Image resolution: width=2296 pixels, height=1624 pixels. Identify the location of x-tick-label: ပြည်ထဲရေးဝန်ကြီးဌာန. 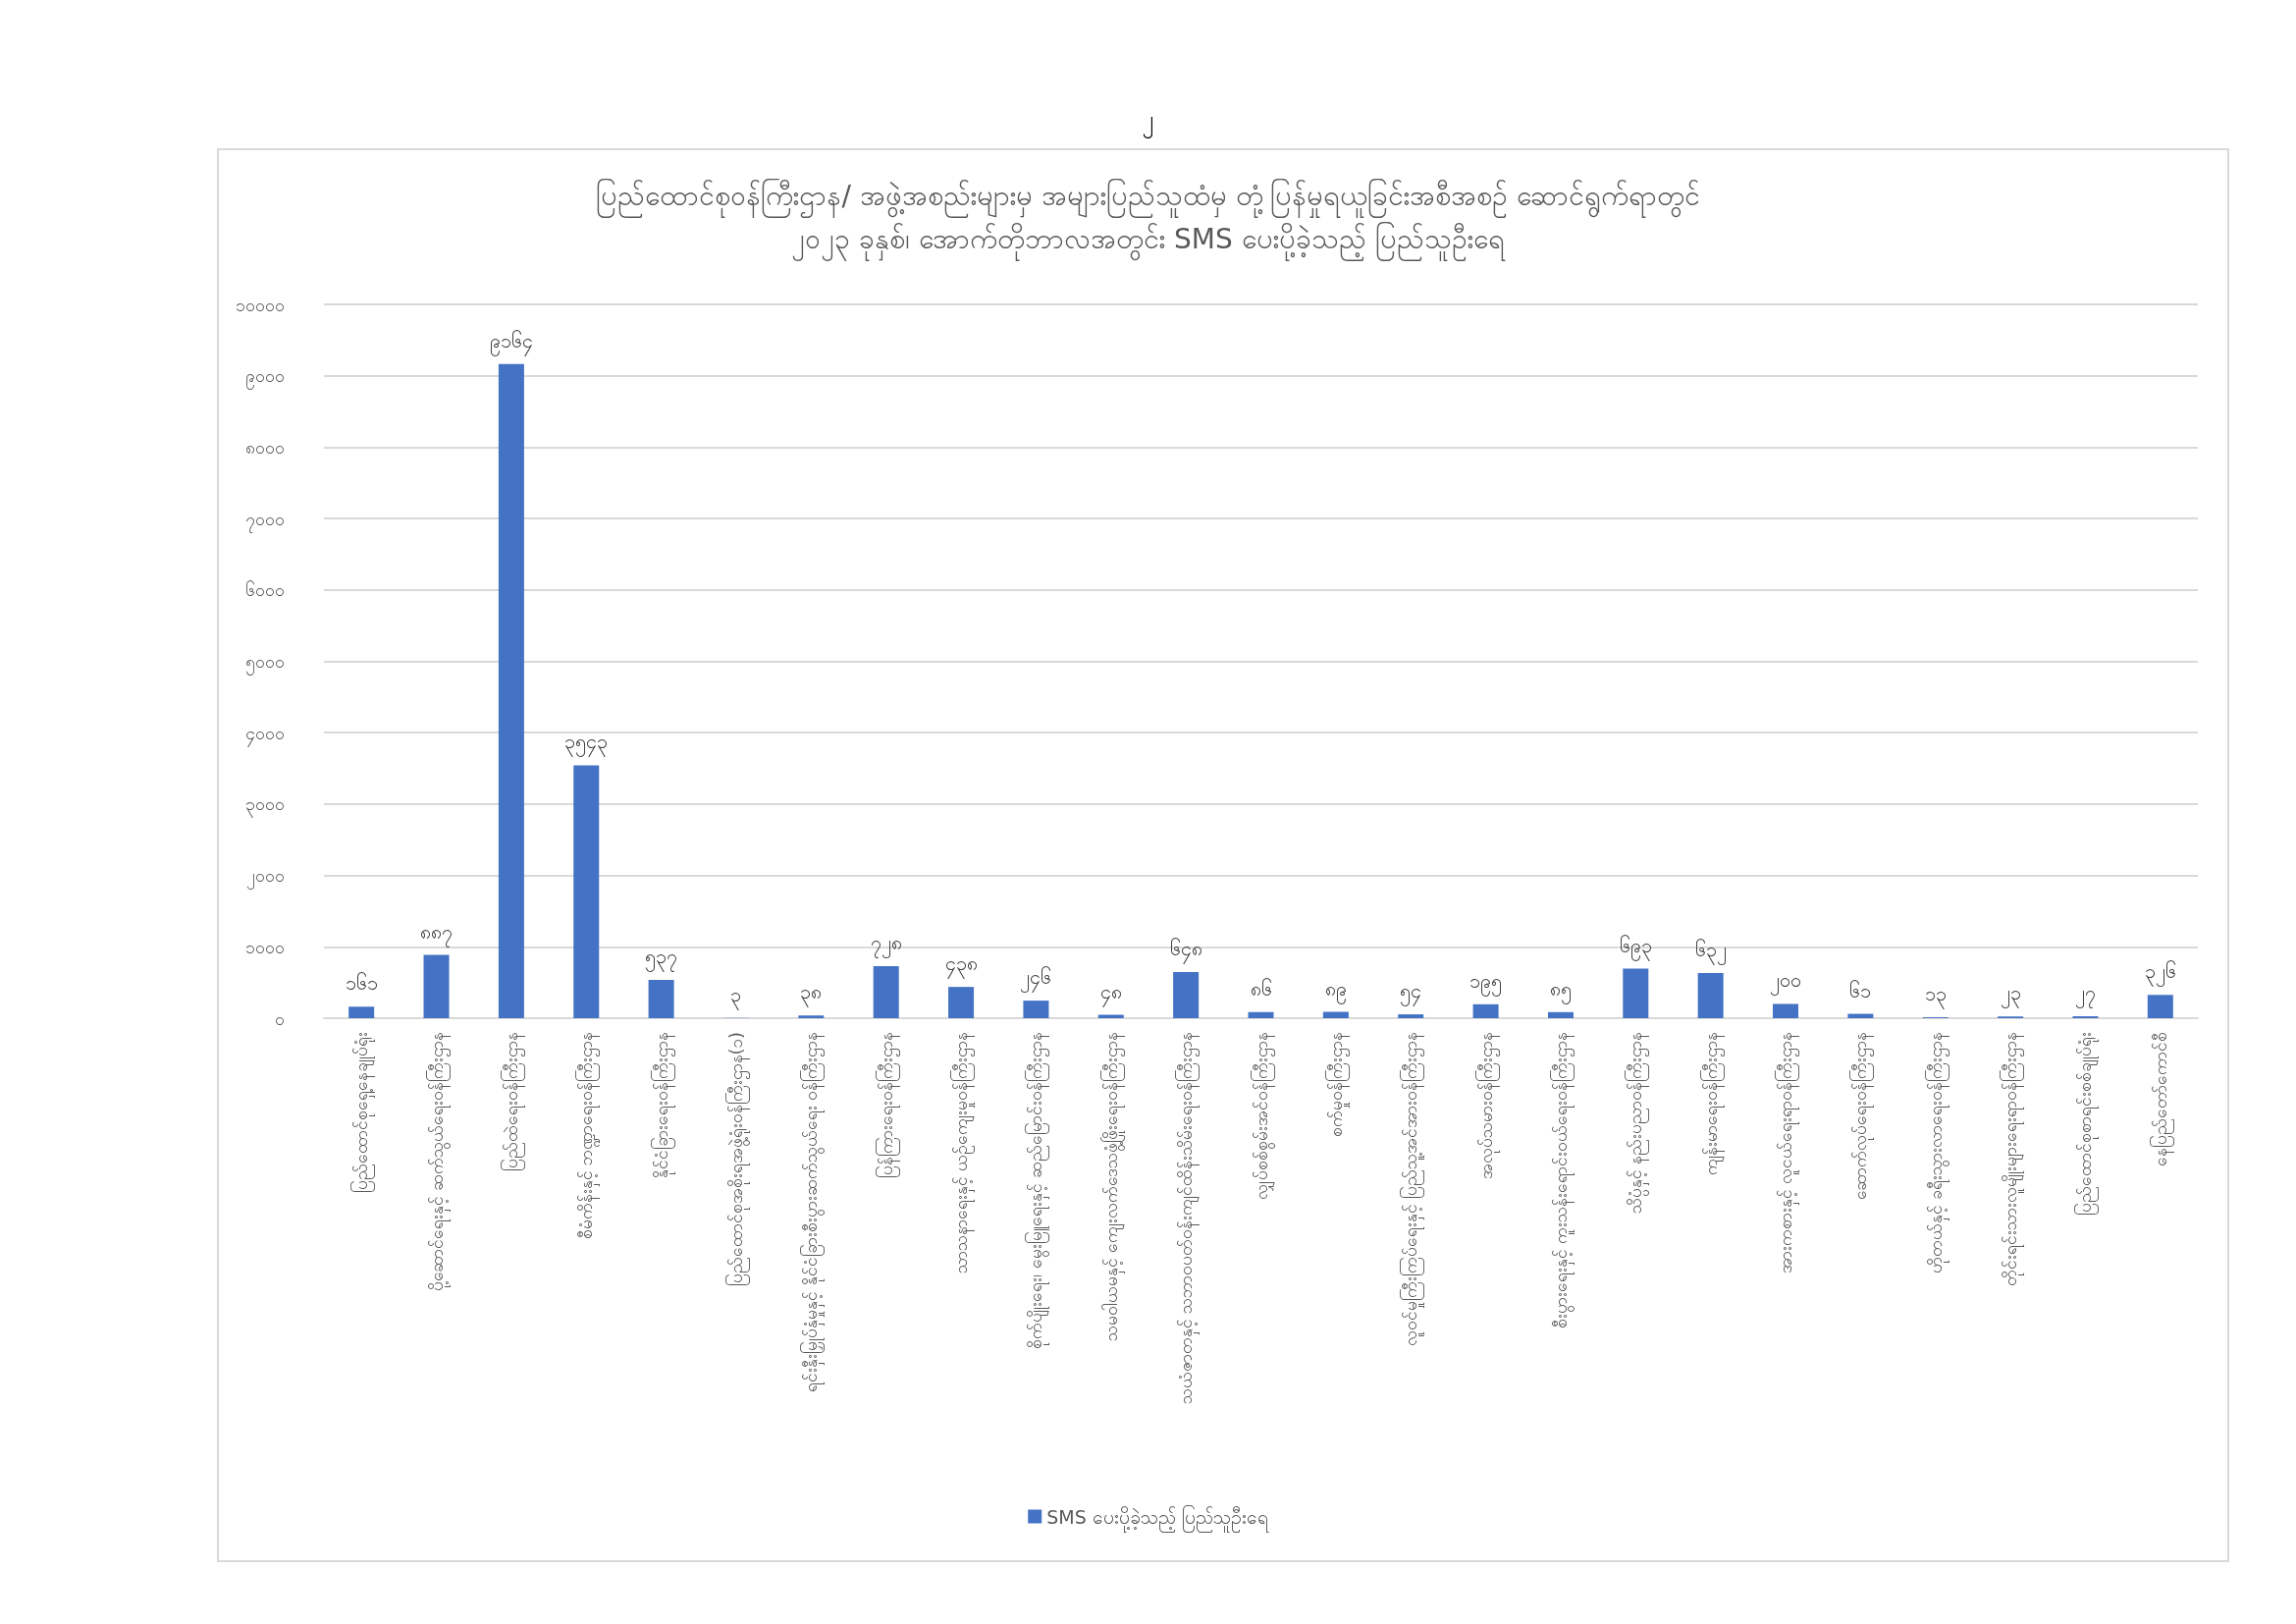
(512, 1101).